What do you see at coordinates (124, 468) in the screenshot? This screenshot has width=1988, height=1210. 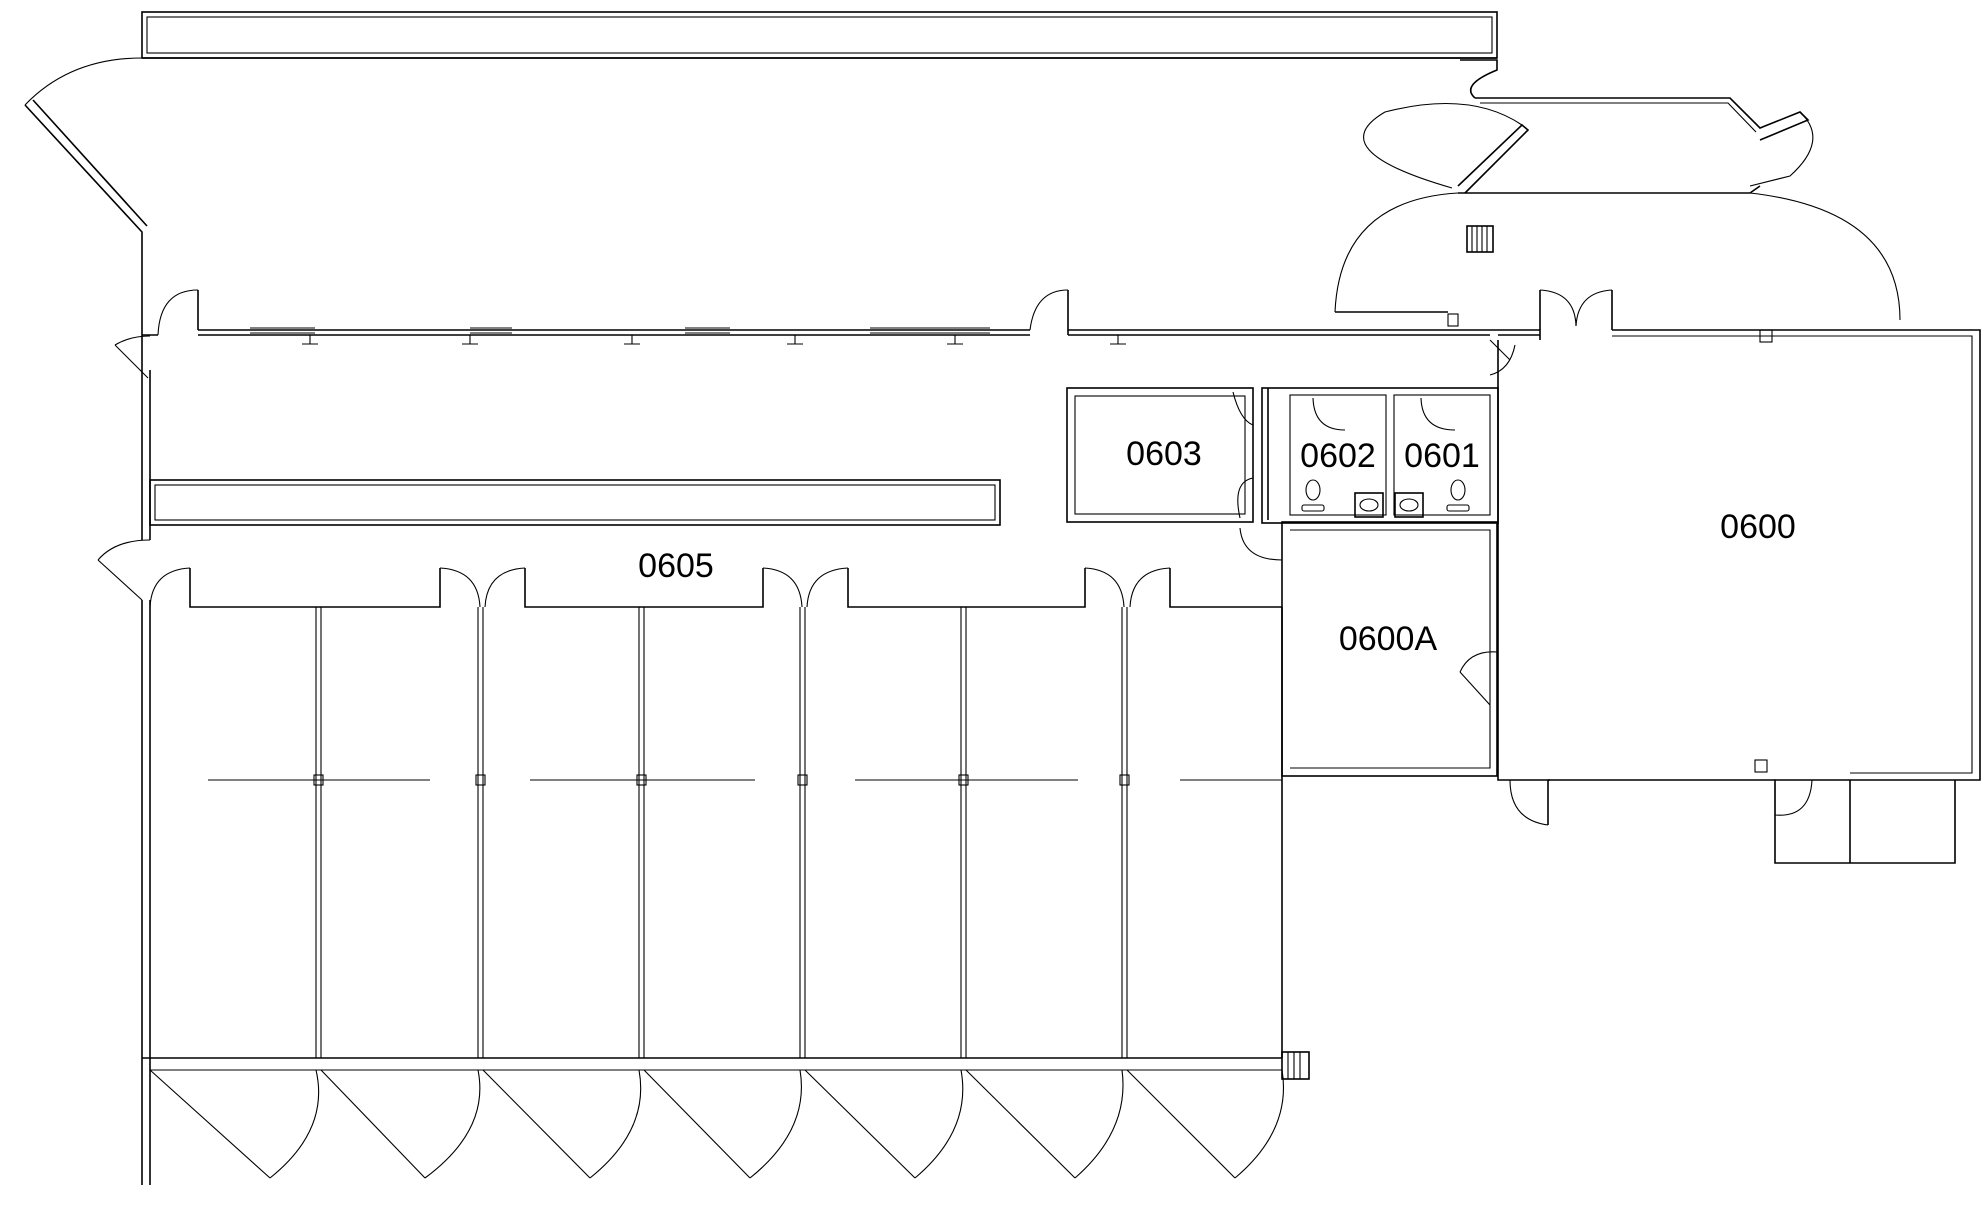 I see `corridor-west-end` at bounding box center [124, 468].